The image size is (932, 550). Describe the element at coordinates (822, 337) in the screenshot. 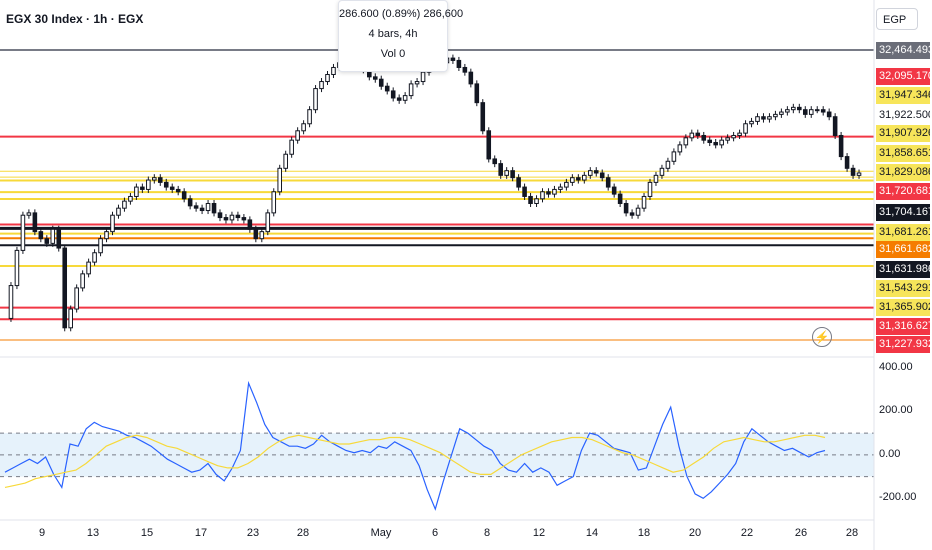

I see `lightning-alert-icon: ⚡` at that location.